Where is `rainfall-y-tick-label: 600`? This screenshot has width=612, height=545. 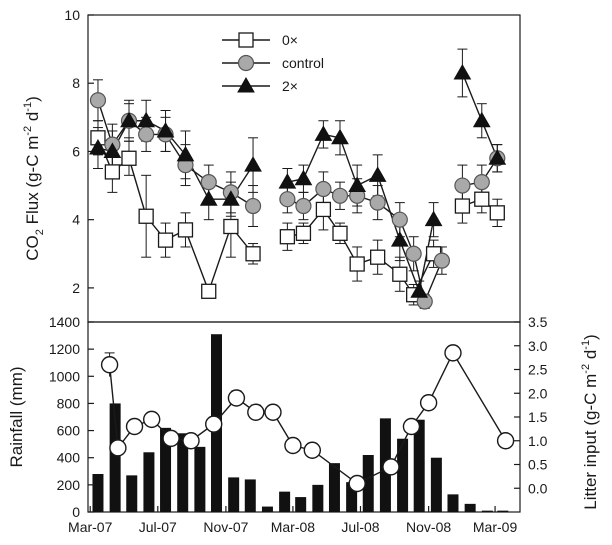
rainfall-y-tick-label: 600 is located at coordinates (69, 431).